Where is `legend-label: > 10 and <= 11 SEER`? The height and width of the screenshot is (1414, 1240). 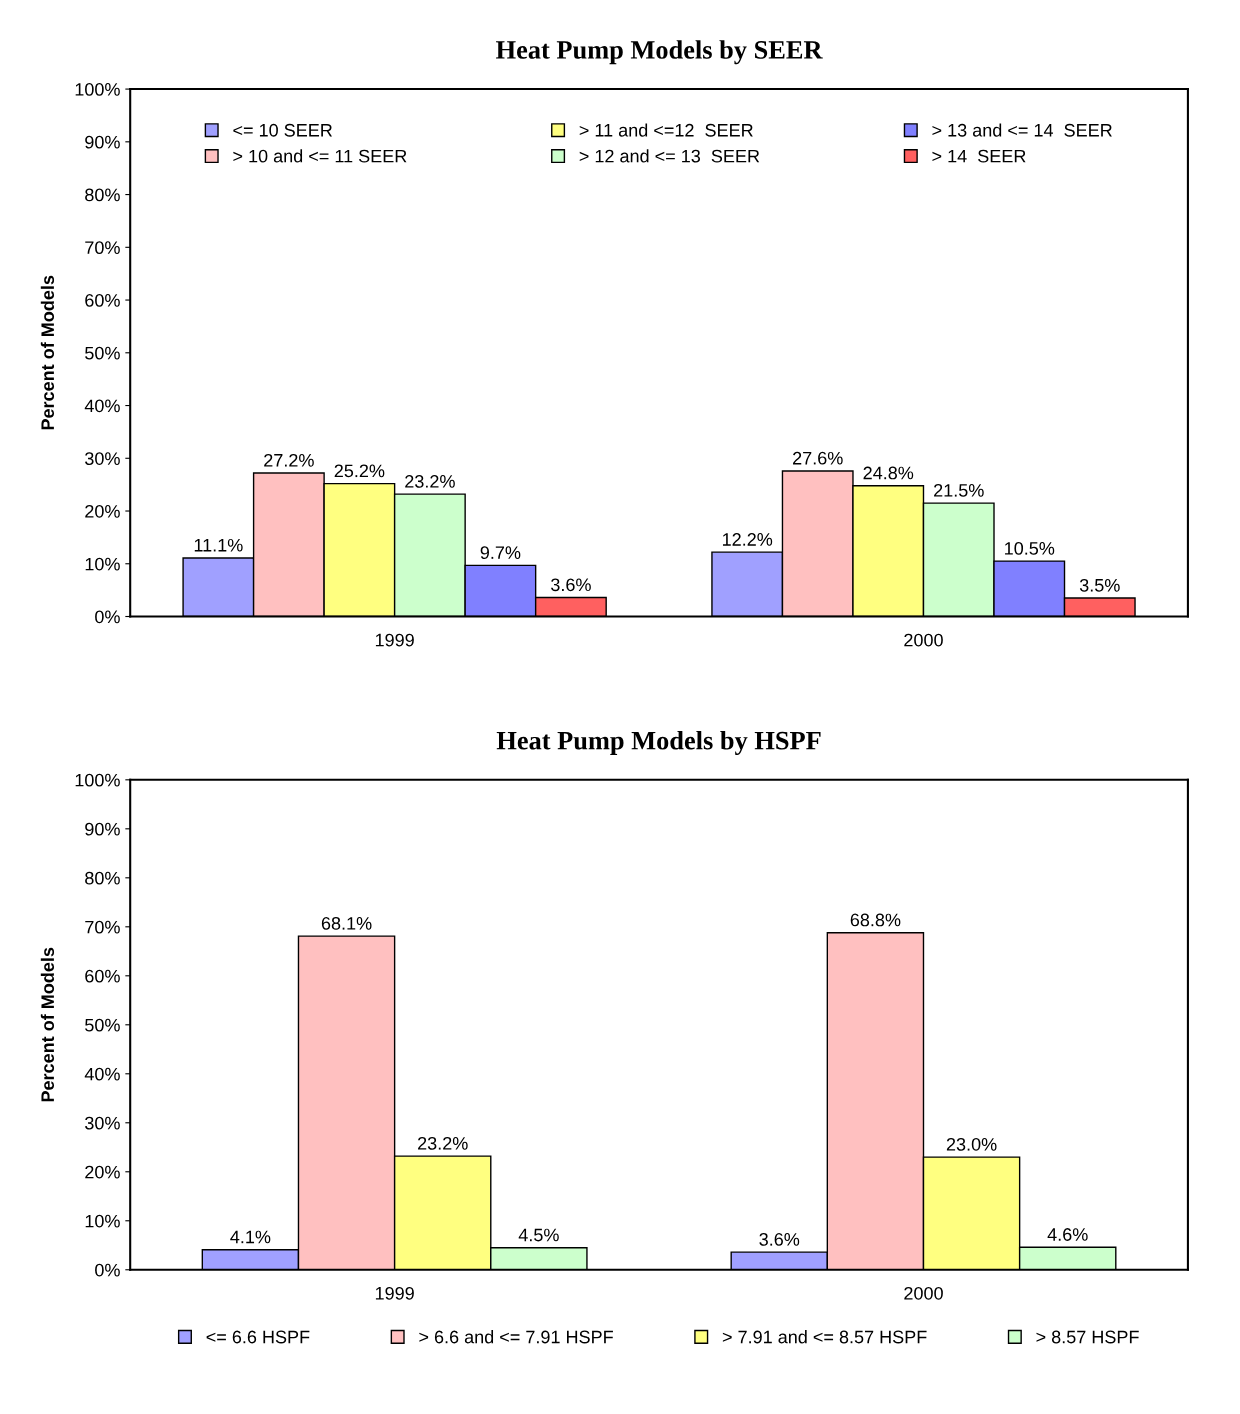 legend-label: > 10 and <= 11 SEER is located at coordinates (320, 156).